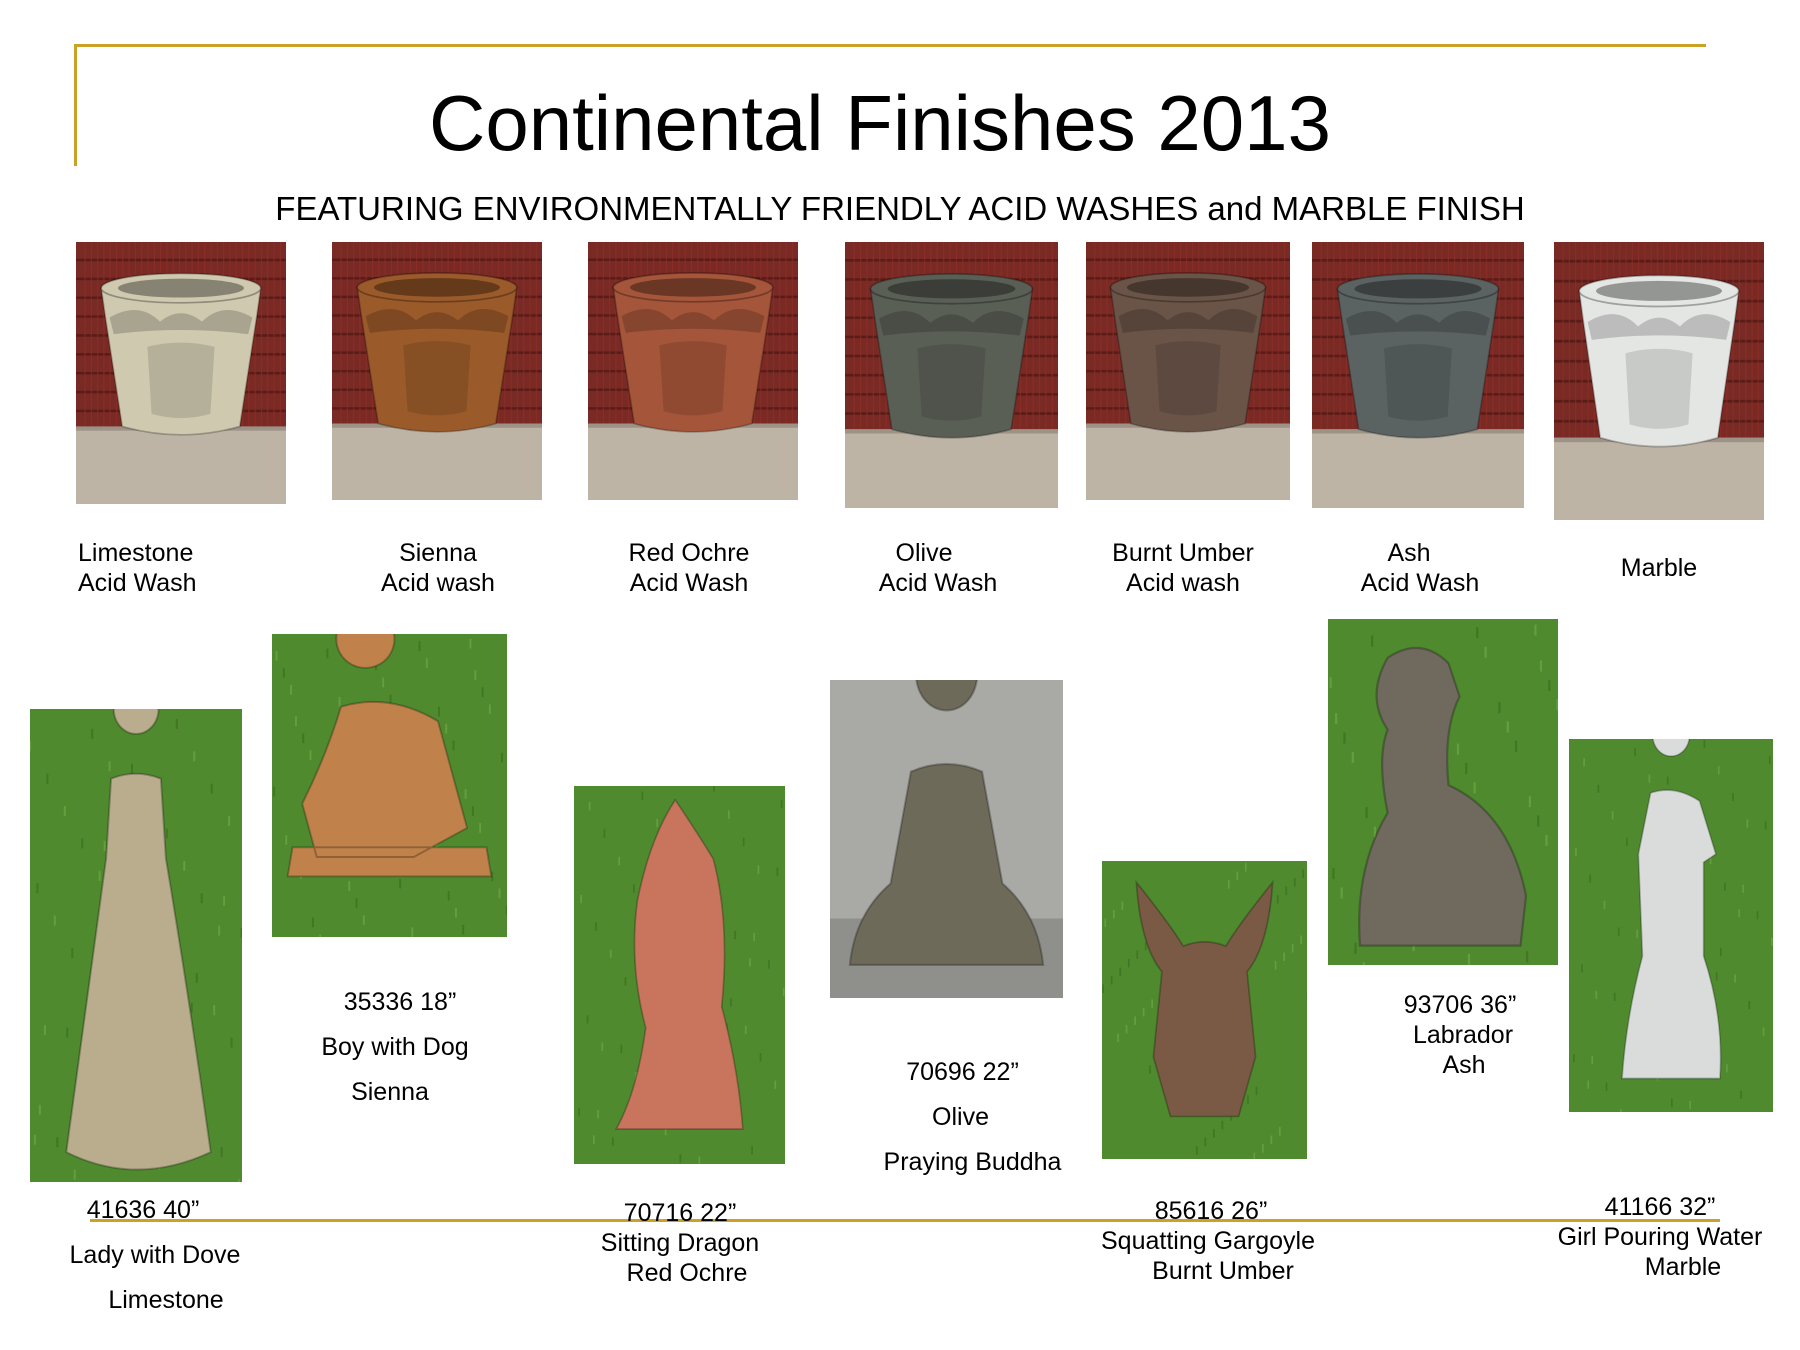 The image size is (1800, 1350). I want to click on lady-with-dove-statue, so click(138, 940).